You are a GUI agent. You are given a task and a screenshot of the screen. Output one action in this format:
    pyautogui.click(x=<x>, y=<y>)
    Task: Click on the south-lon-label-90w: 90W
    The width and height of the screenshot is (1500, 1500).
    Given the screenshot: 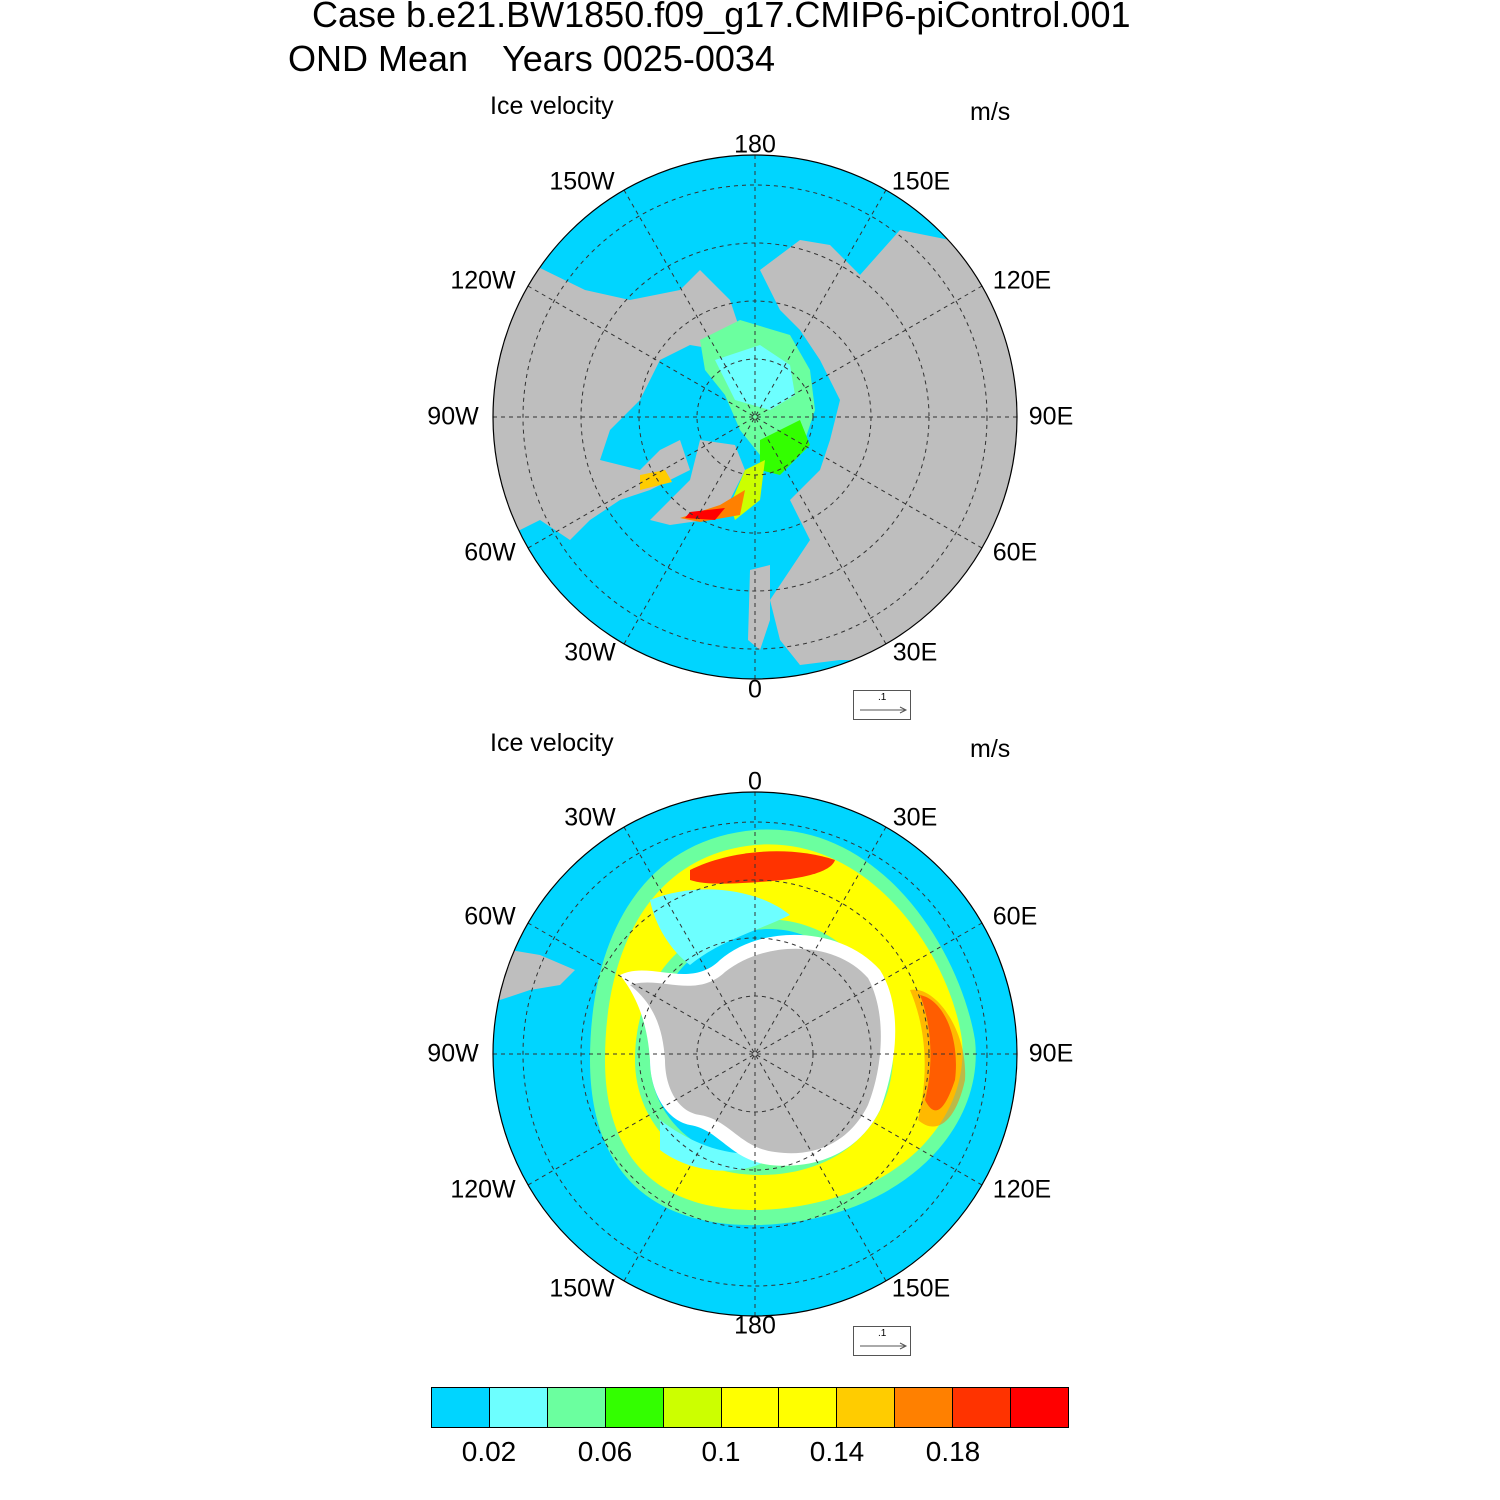 What is the action you would take?
    pyautogui.click(x=453, y=1053)
    